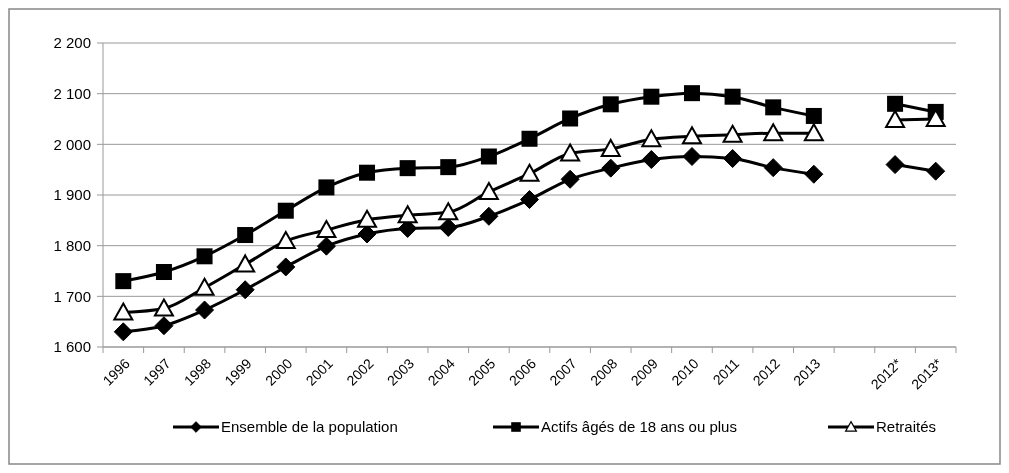 Image resolution: width=1009 pixels, height=473 pixels. I want to click on y-tick-label: 1 600, so click(72, 347).